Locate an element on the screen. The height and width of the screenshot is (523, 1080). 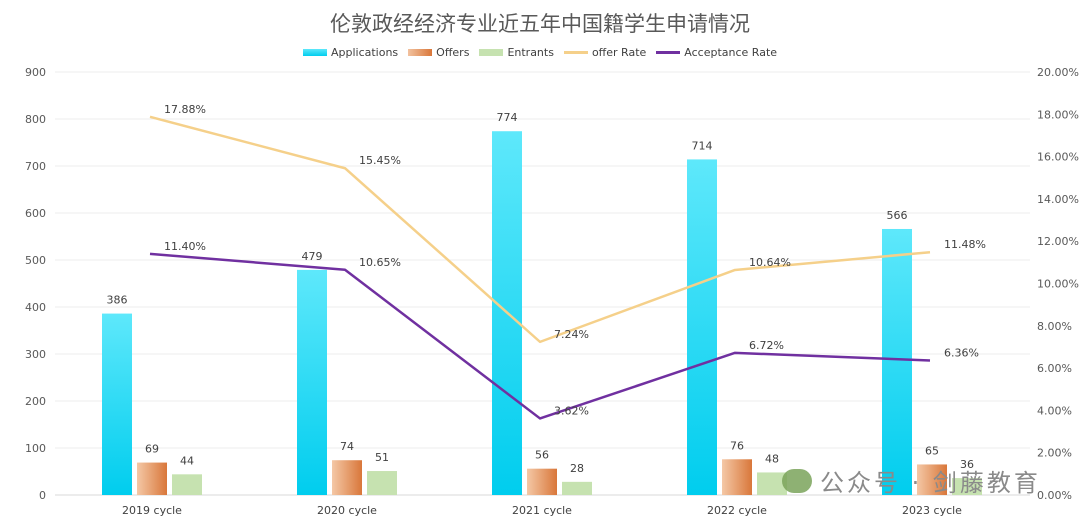
bar-data-label: 74 is located at coordinates (347, 446).